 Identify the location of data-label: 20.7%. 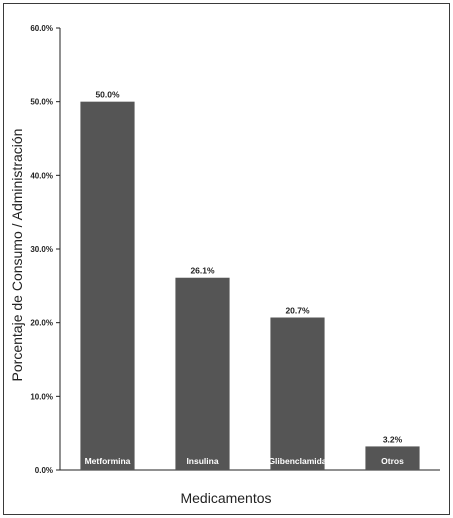
(297, 311).